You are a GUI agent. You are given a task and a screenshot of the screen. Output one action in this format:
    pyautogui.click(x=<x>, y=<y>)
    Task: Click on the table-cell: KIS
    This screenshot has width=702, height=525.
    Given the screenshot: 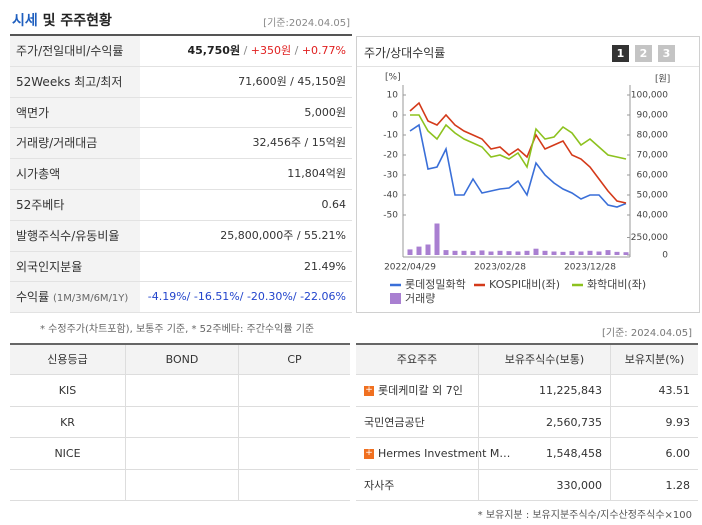 What is the action you would take?
    pyautogui.click(x=67, y=391)
    